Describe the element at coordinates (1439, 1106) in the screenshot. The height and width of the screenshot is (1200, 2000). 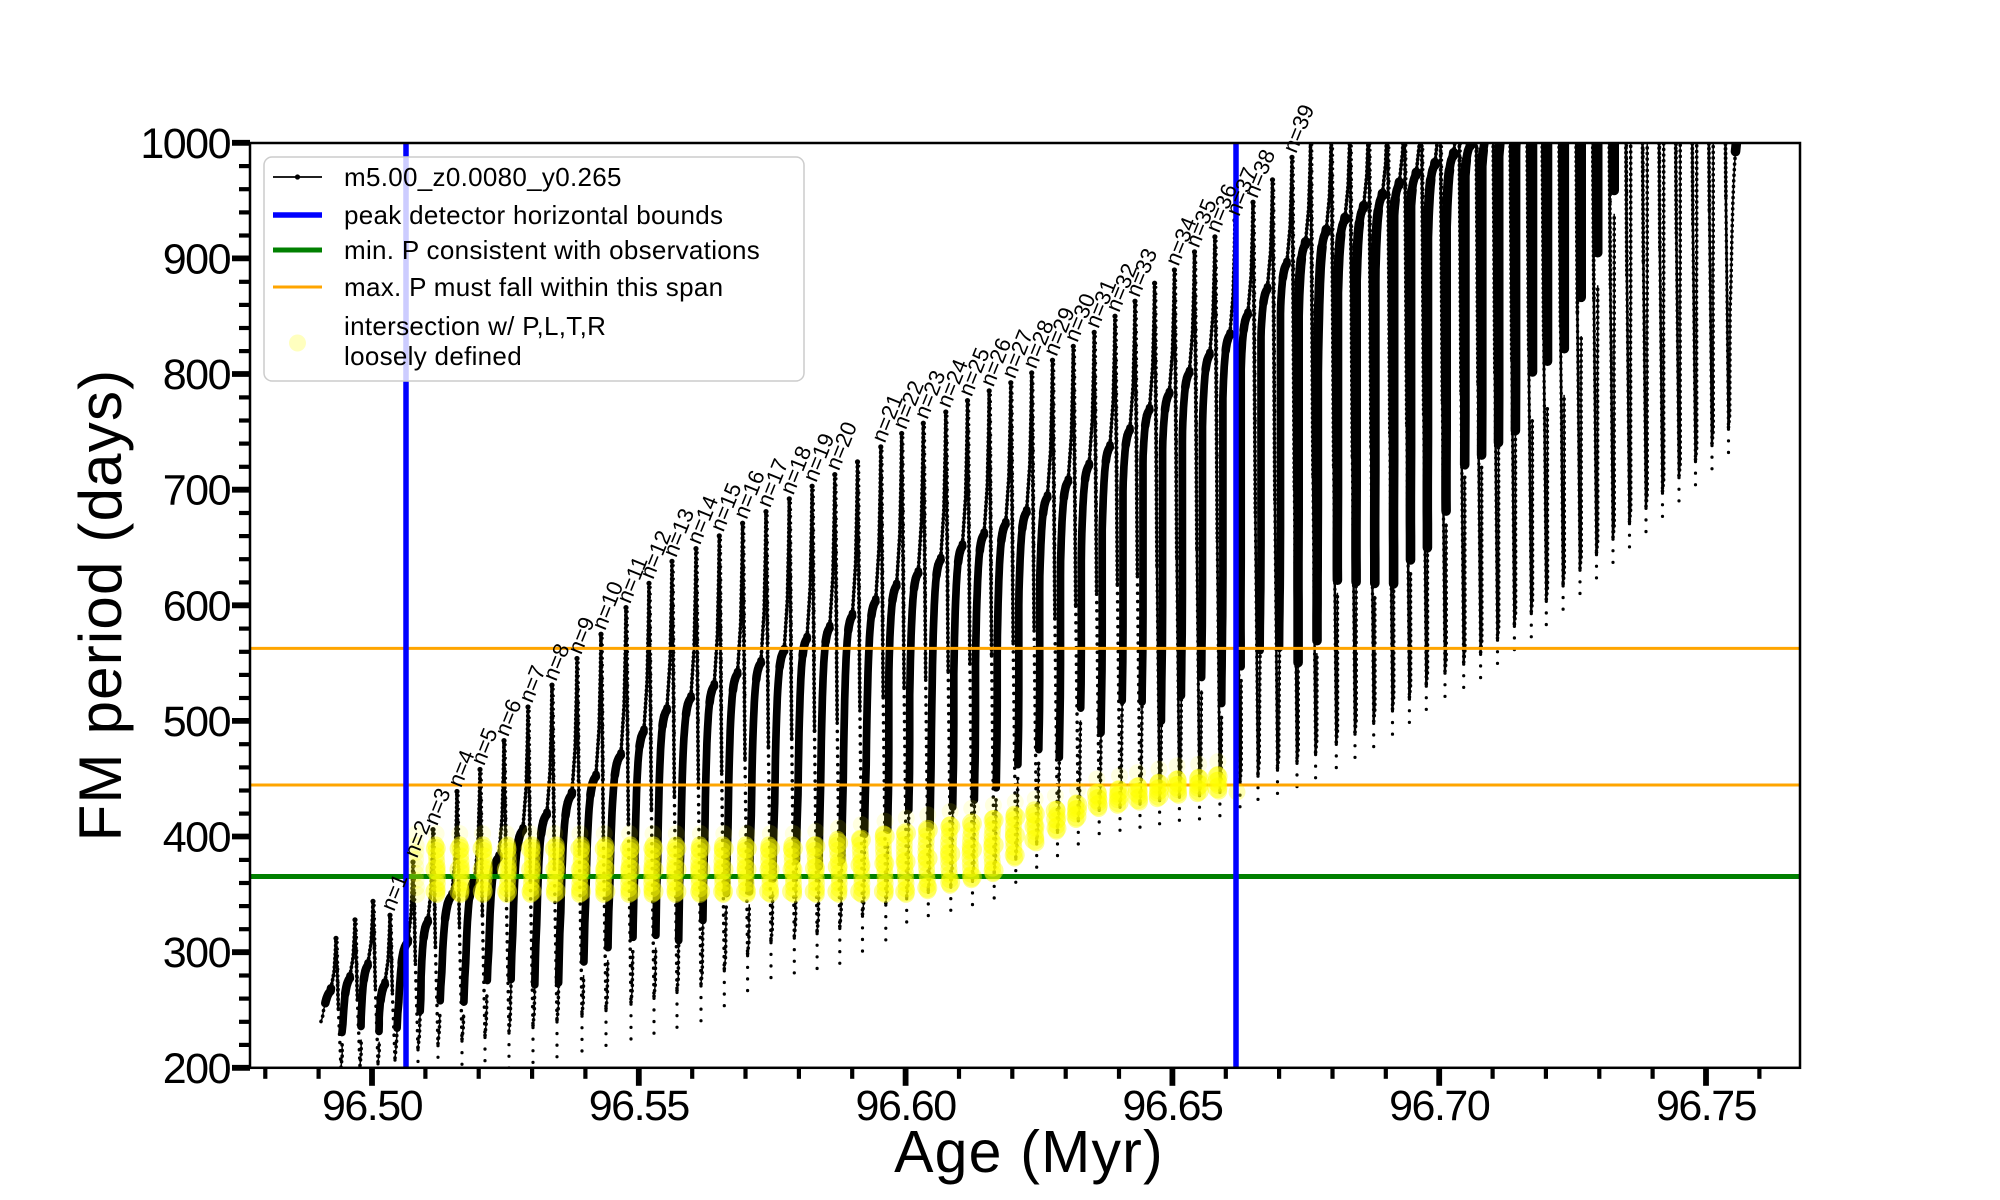
I see `svg-text: 96.70` at that location.